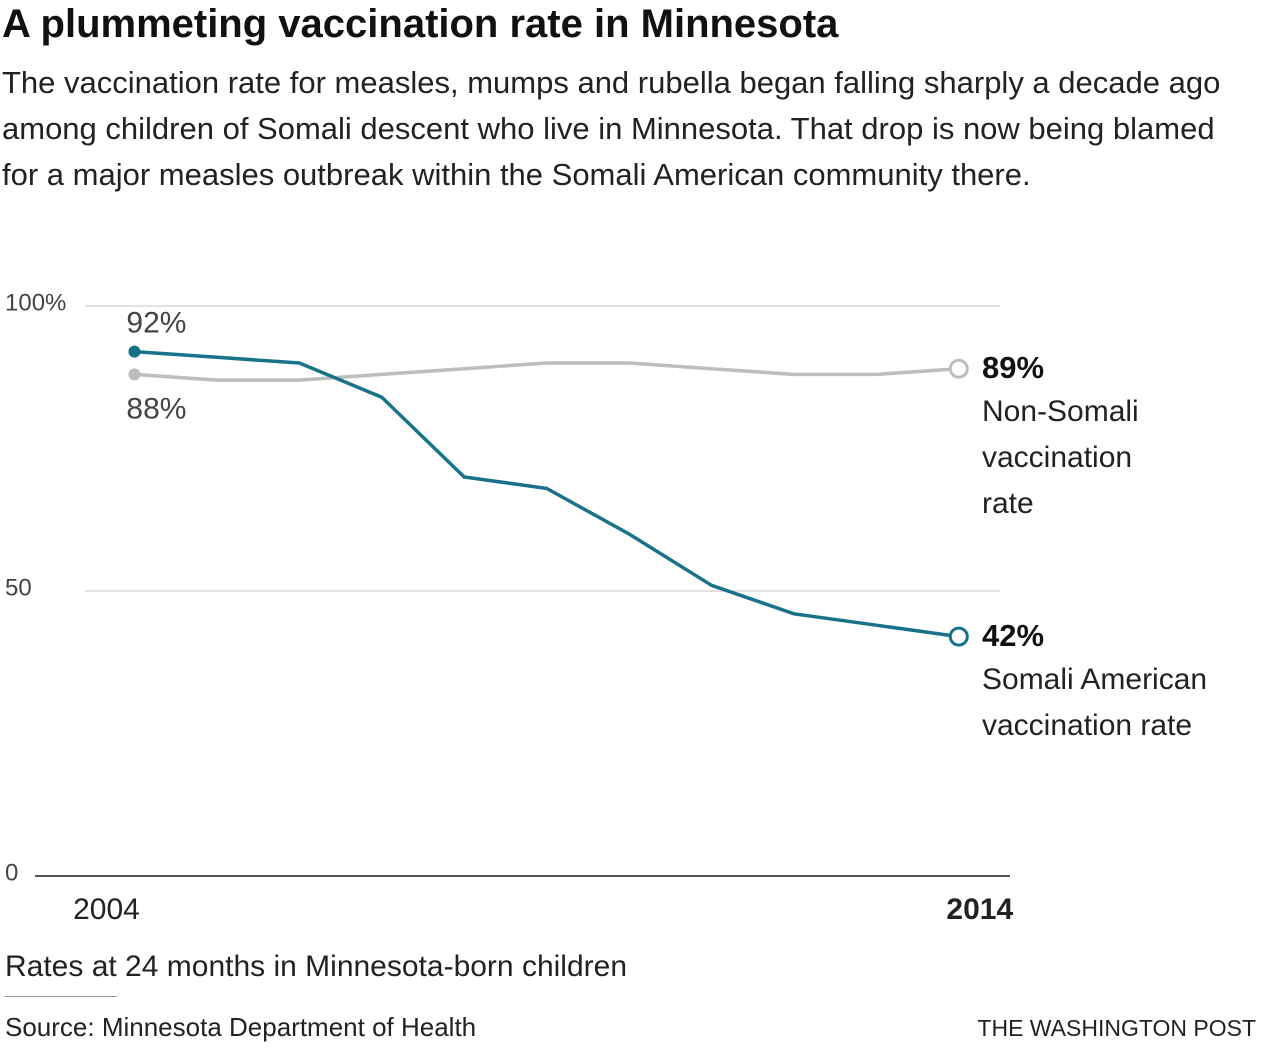  I want to click on start-value-label: 88%, so click(156, 408).